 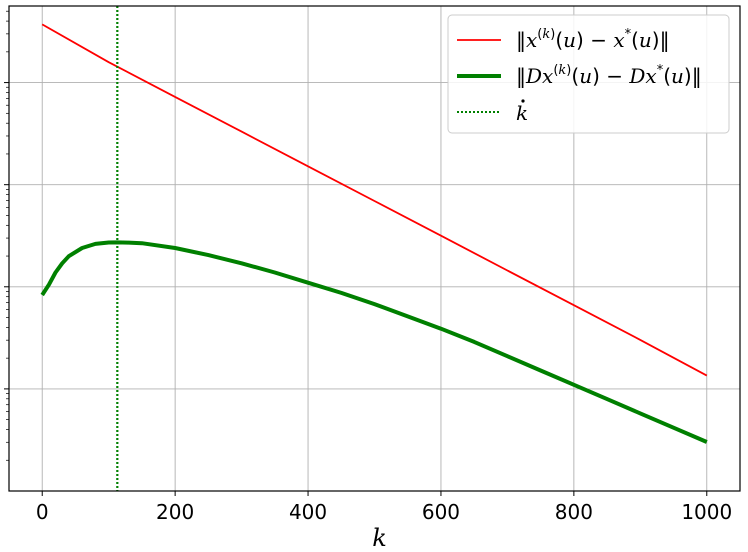 What do you see at coordinates (706, 512) in the screenshot?
I see `x-tick-label: 1000` at bounding box center [706, 512].